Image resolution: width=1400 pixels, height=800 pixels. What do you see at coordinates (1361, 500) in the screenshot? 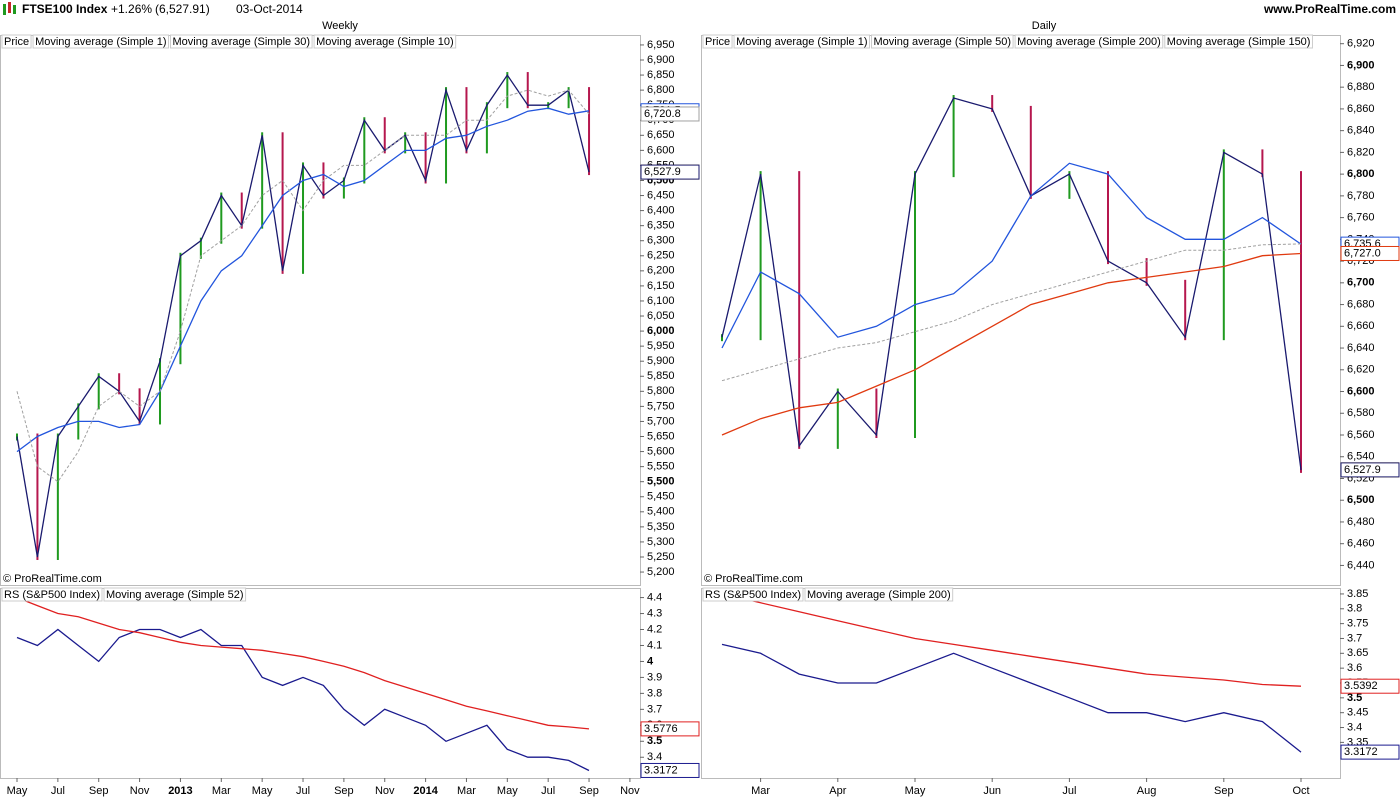
I see `y-tick-label: 6,500` at bounding box center [1361, 500].